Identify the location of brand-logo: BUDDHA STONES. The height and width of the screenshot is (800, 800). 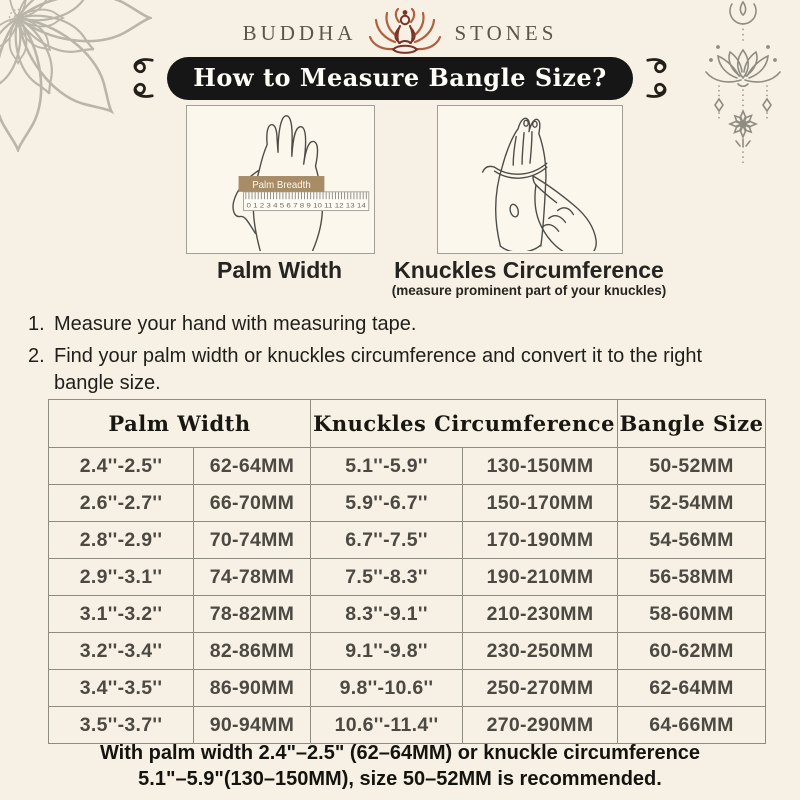
(400, 33).